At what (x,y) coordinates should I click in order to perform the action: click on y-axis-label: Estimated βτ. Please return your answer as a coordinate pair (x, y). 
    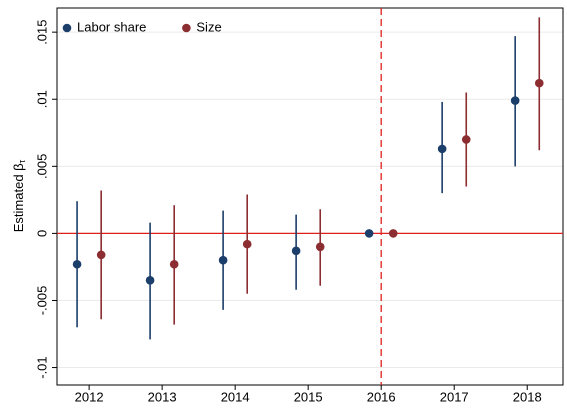
    Looking at the image, I should click on (19, 195).